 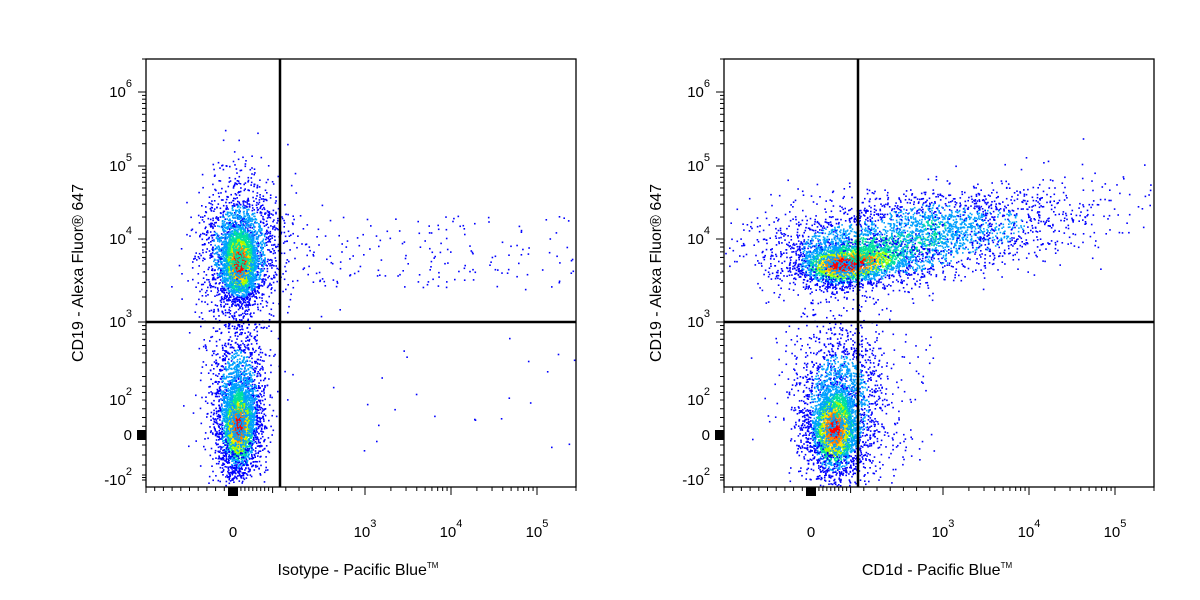 I want to click on x-axis-label: CD1d - Pacific BlueTM, so click(x=937, y=570).